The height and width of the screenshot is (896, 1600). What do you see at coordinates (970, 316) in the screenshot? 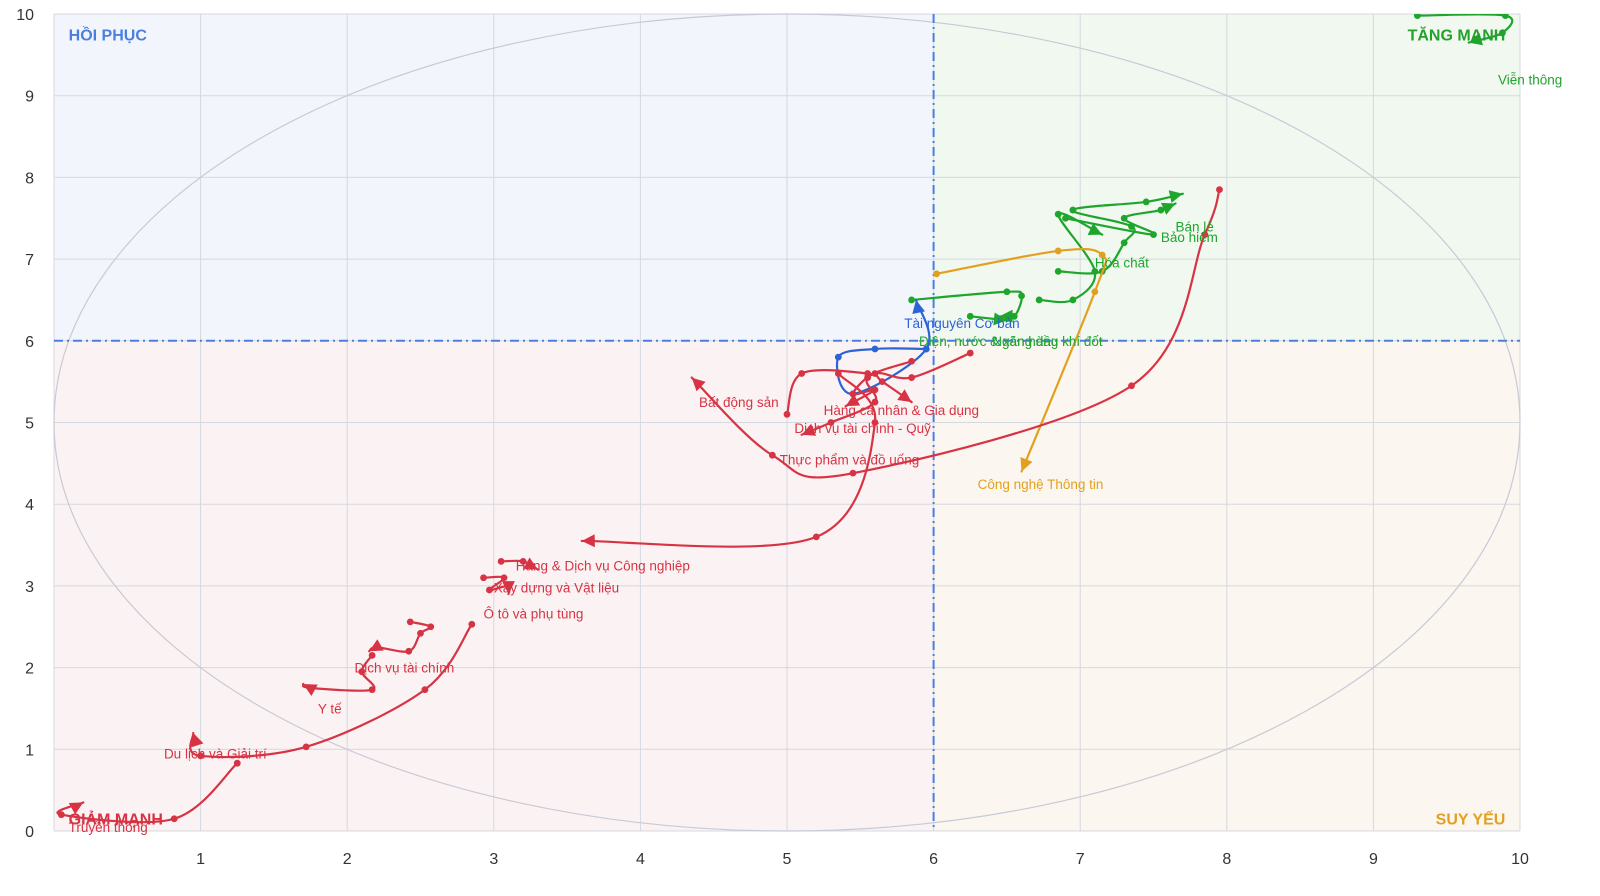
I see `series-point-dien-nuoc-xang-dau-khi-dot` at bounding box center [970, 316].